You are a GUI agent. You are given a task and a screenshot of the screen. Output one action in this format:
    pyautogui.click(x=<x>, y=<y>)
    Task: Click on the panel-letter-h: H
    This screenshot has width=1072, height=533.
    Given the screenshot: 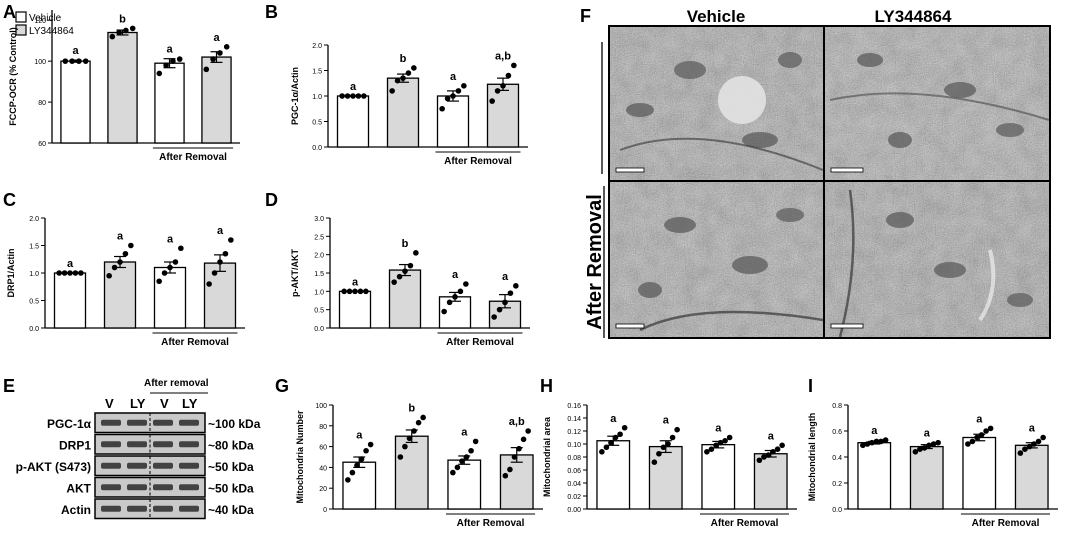 What is the action you would take?
    pyautogui.click(x=546, y=386)
    